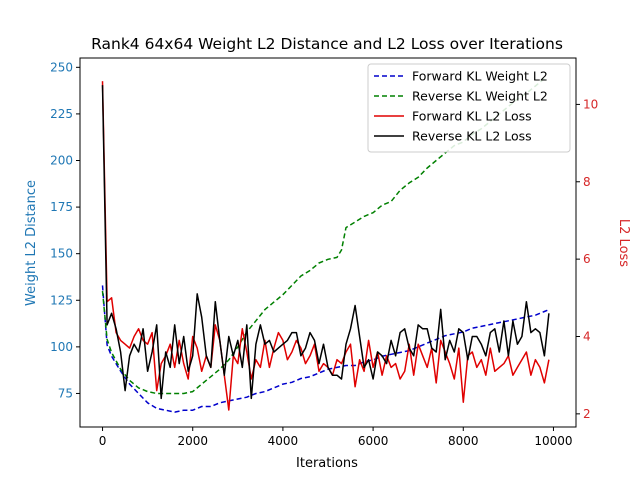  Describe the element at coordinates (61, 207) in the screenshot. I see `y-left-tick-label: 175` at that location.